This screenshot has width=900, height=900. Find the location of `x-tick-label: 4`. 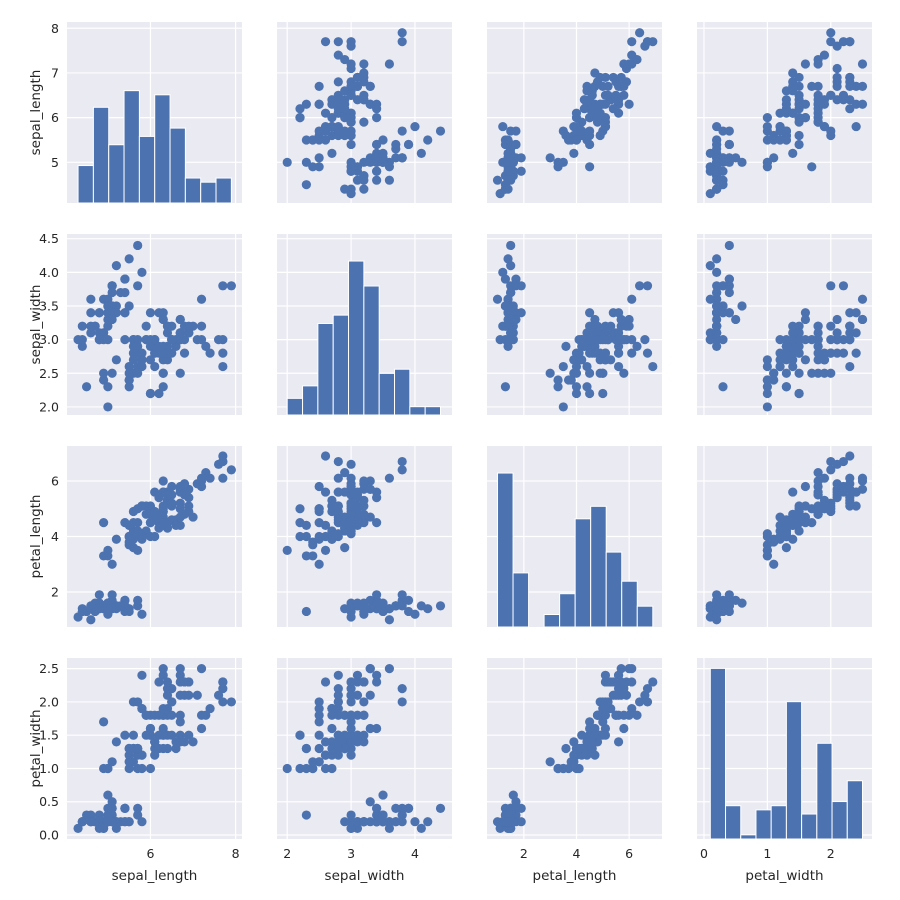

x-tick-label: 4 is located at coordinates (576, 853).